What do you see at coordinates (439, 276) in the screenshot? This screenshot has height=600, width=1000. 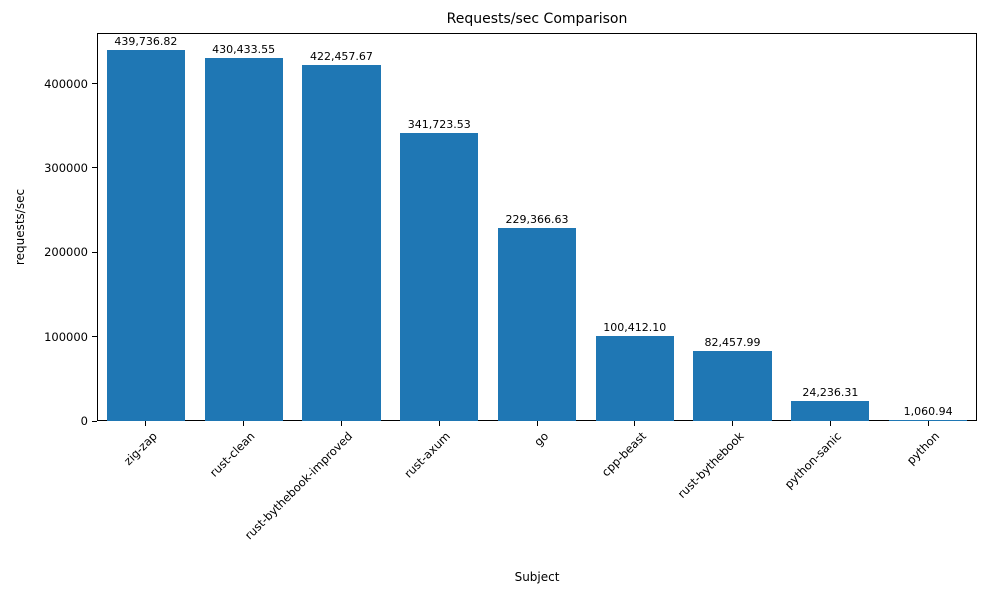 I see `bar-rust-axum` at bounding box center [439, 276].